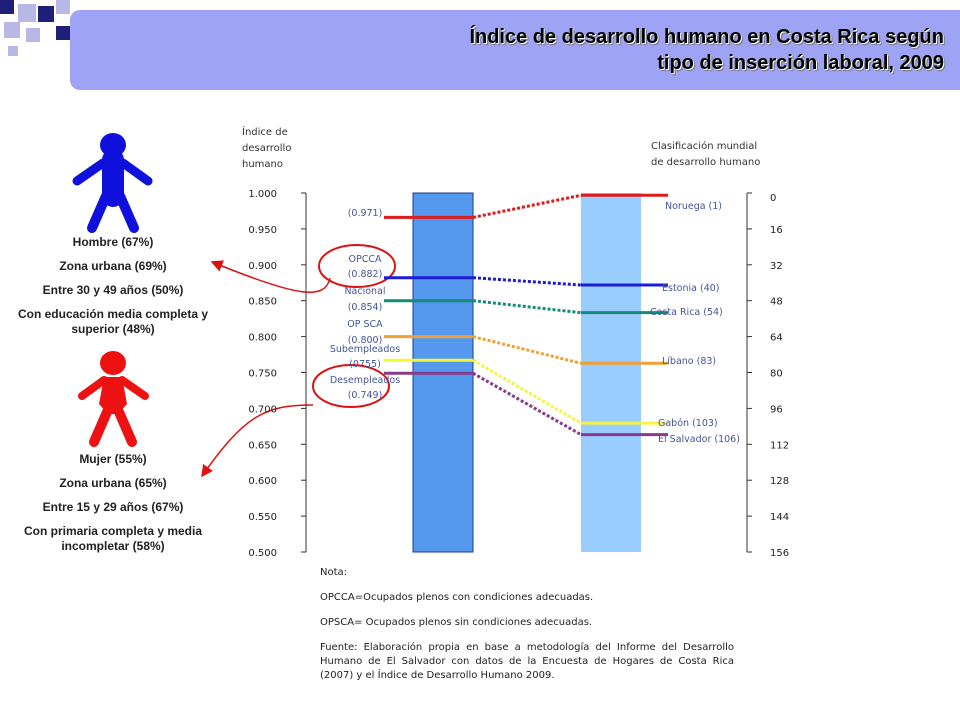 This screenshot has width=960, height=720. What do you see at coordinates (334, 572) in the screenshot?
I see `note-heading: Nota:` at bounding box center [334, 572].